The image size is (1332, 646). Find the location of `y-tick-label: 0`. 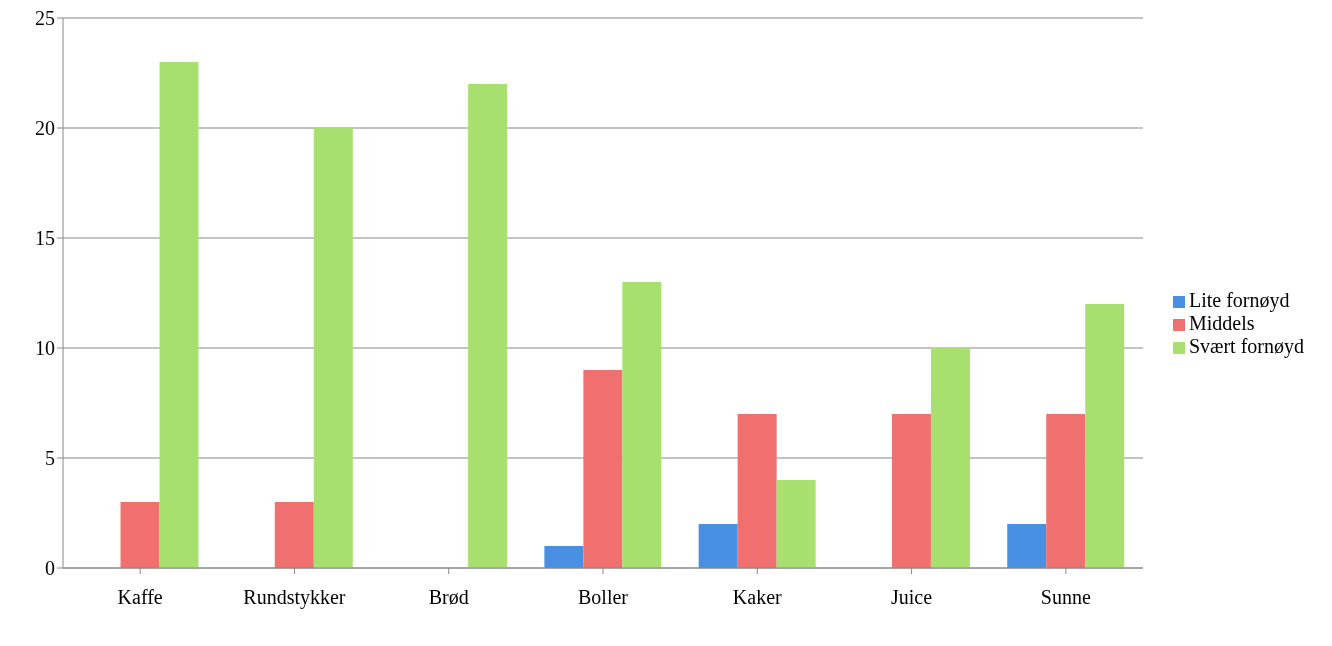

y-tick-label: 0 is located at coordinates (50, 568).